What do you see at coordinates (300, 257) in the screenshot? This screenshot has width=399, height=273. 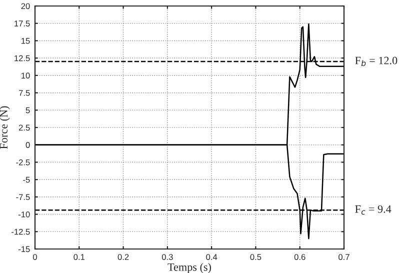 I see `x-tick-label: 0.6` at bounding box center [300, 257].